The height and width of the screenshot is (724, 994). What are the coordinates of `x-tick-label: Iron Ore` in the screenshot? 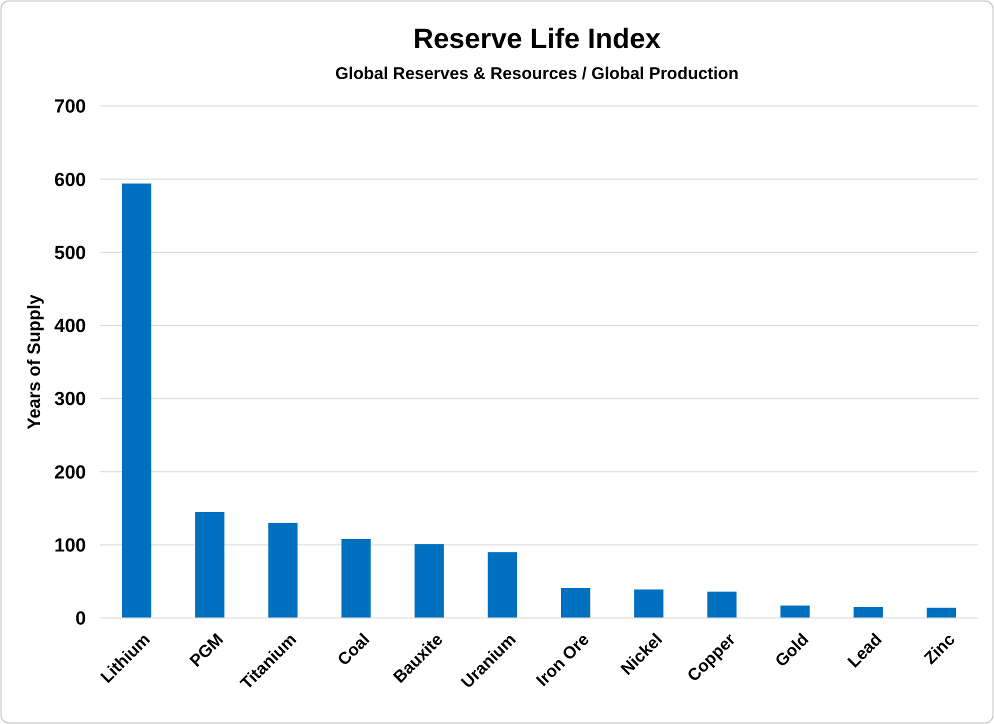 It's located at (562, 660).